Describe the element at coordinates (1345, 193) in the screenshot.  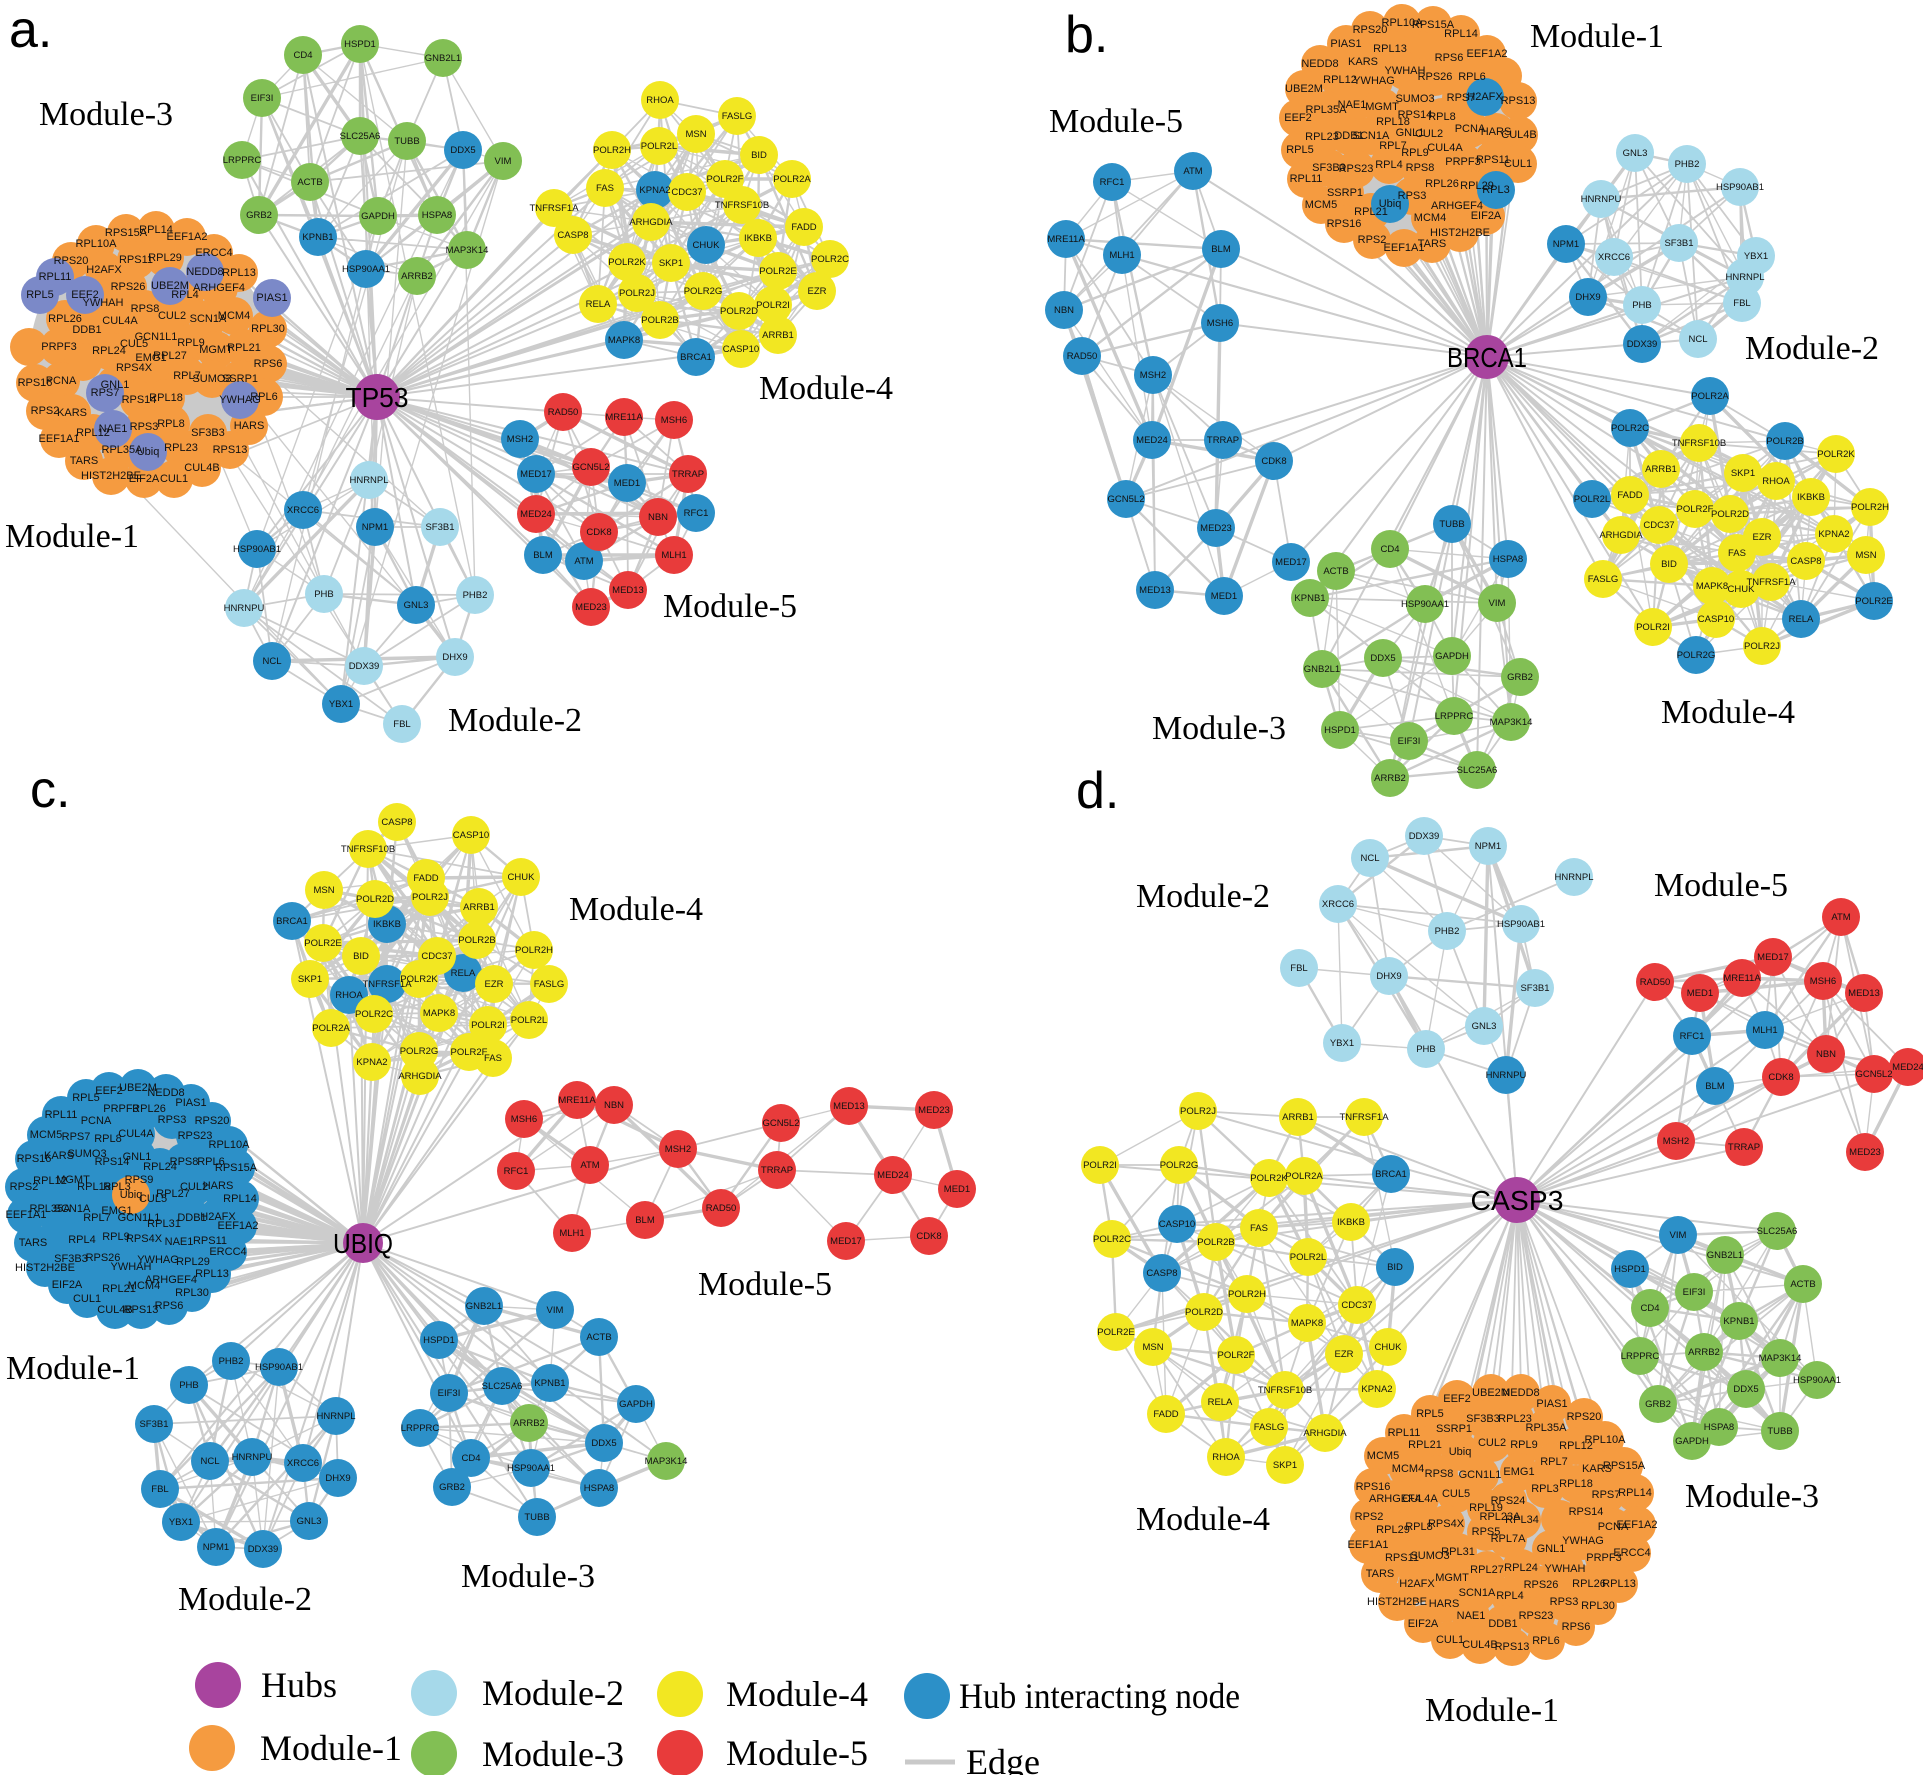
I see `svg-text: SSRP1` at that location.